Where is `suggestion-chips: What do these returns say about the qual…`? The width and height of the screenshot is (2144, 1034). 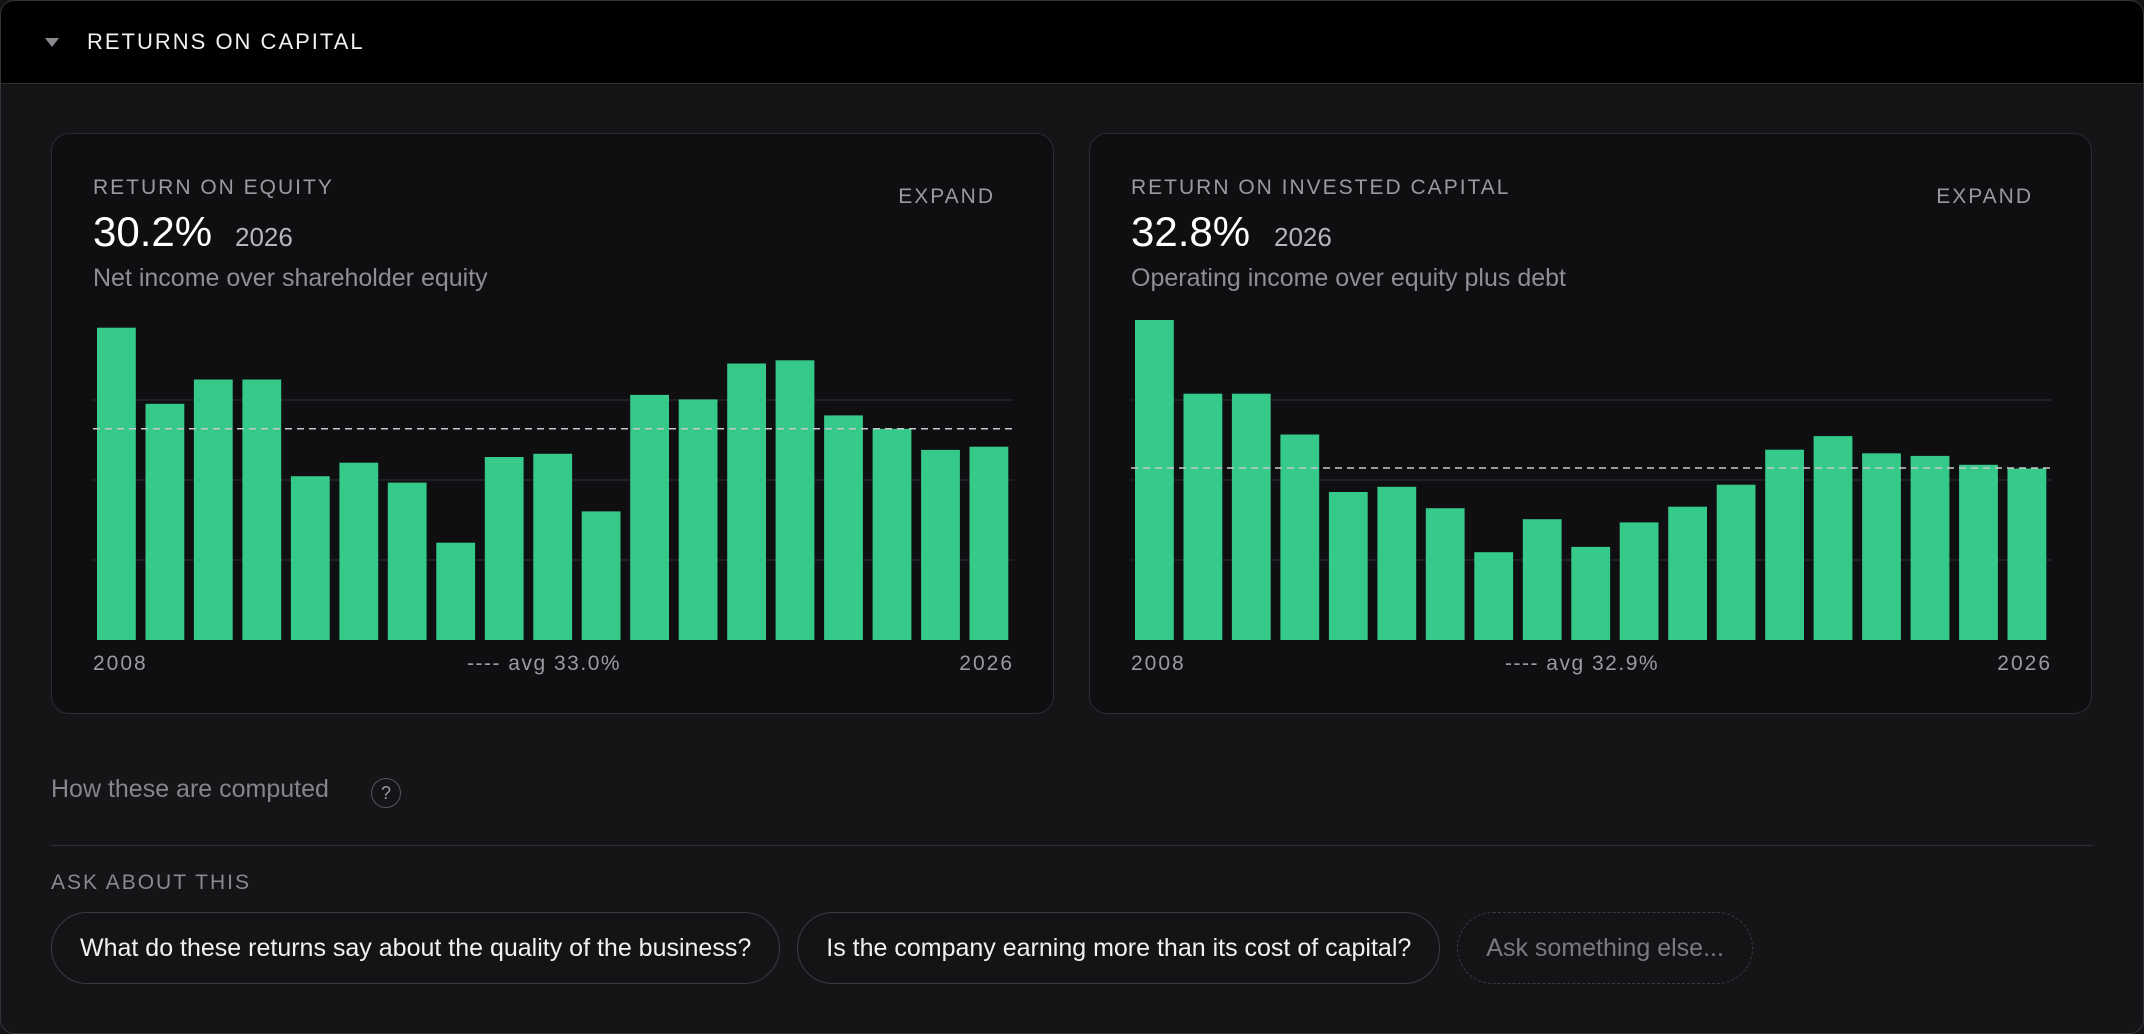 suggestion-chips: What do these returns say about the qual… is located at coordinates (902, 948).